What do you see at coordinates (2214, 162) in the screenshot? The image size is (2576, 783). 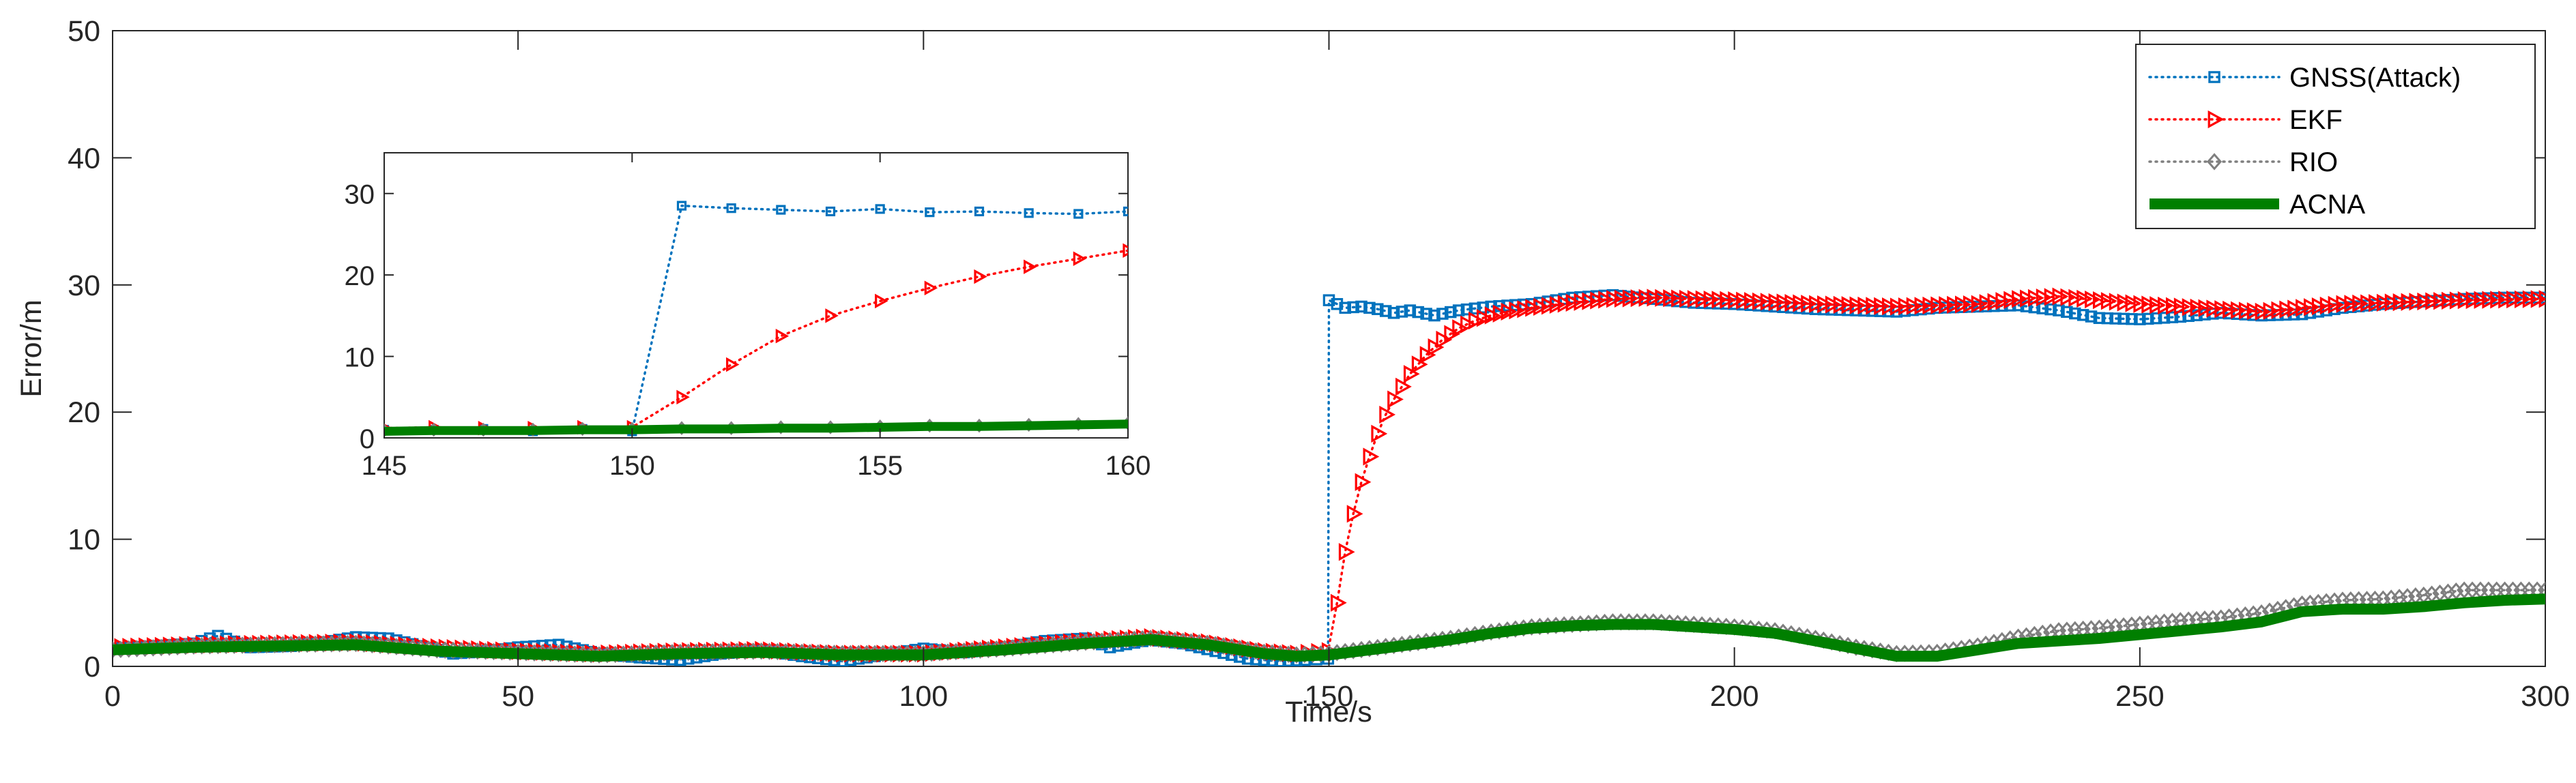 I see `legend-marker-rio` at bounding box center [2214, 162].